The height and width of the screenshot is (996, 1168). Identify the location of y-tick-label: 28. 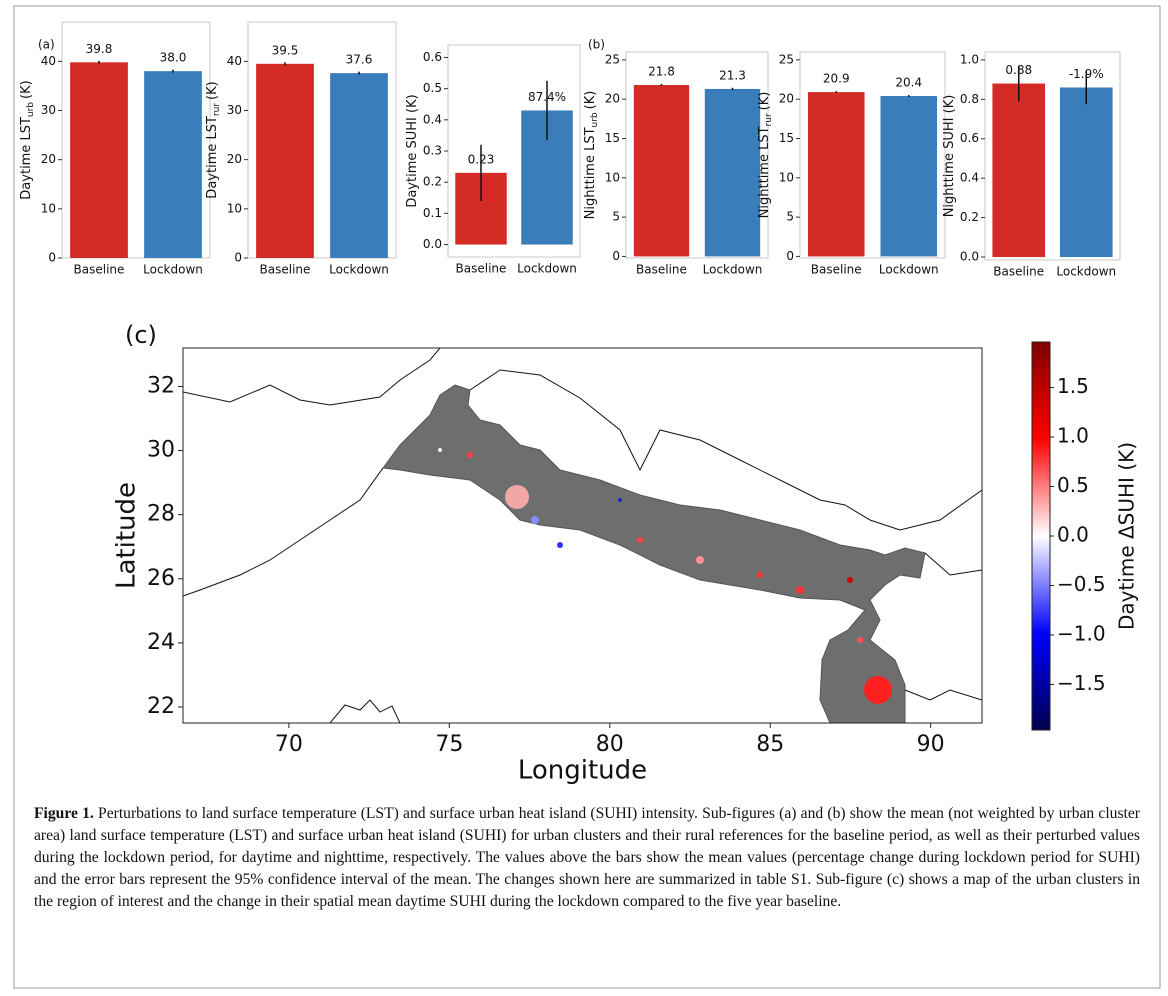
(161, 514).